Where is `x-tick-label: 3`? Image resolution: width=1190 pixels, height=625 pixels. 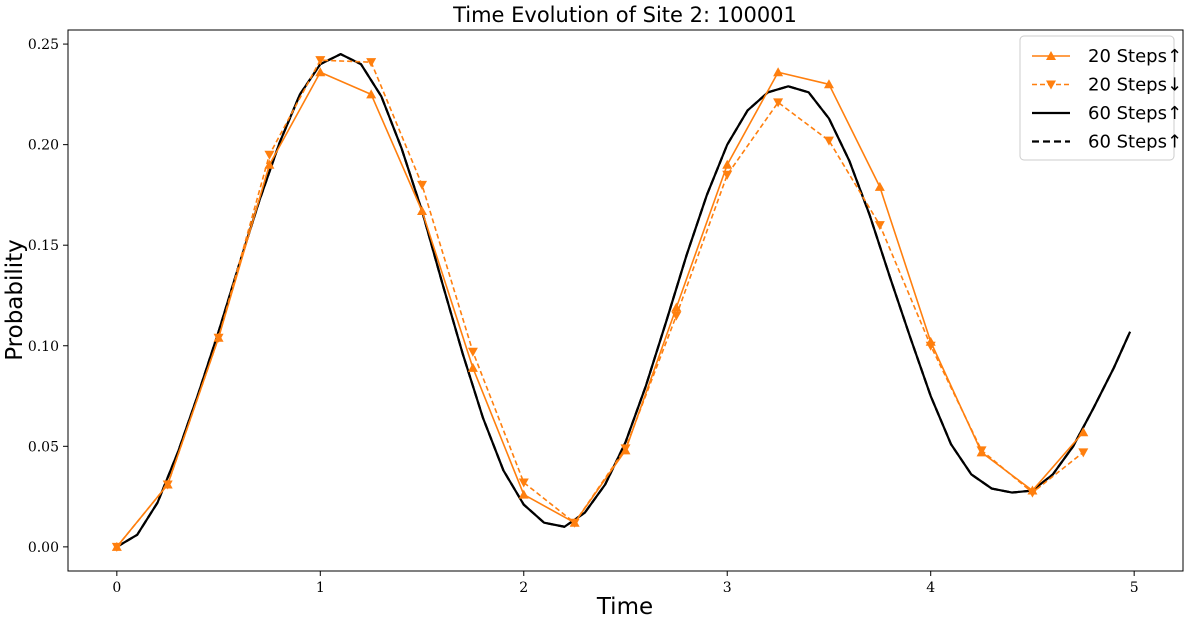 x-tick-label: 3 is located at coordinates (727, 588).